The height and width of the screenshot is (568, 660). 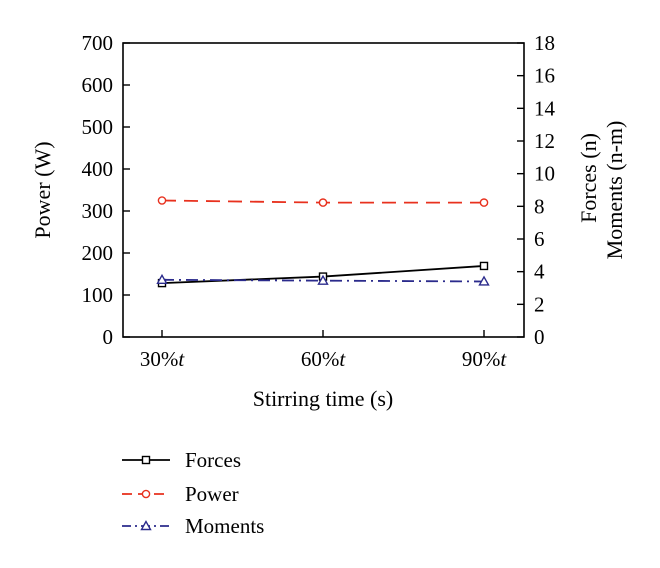 I want to click on right-tick-label: 6, so click(x=539, y=239).